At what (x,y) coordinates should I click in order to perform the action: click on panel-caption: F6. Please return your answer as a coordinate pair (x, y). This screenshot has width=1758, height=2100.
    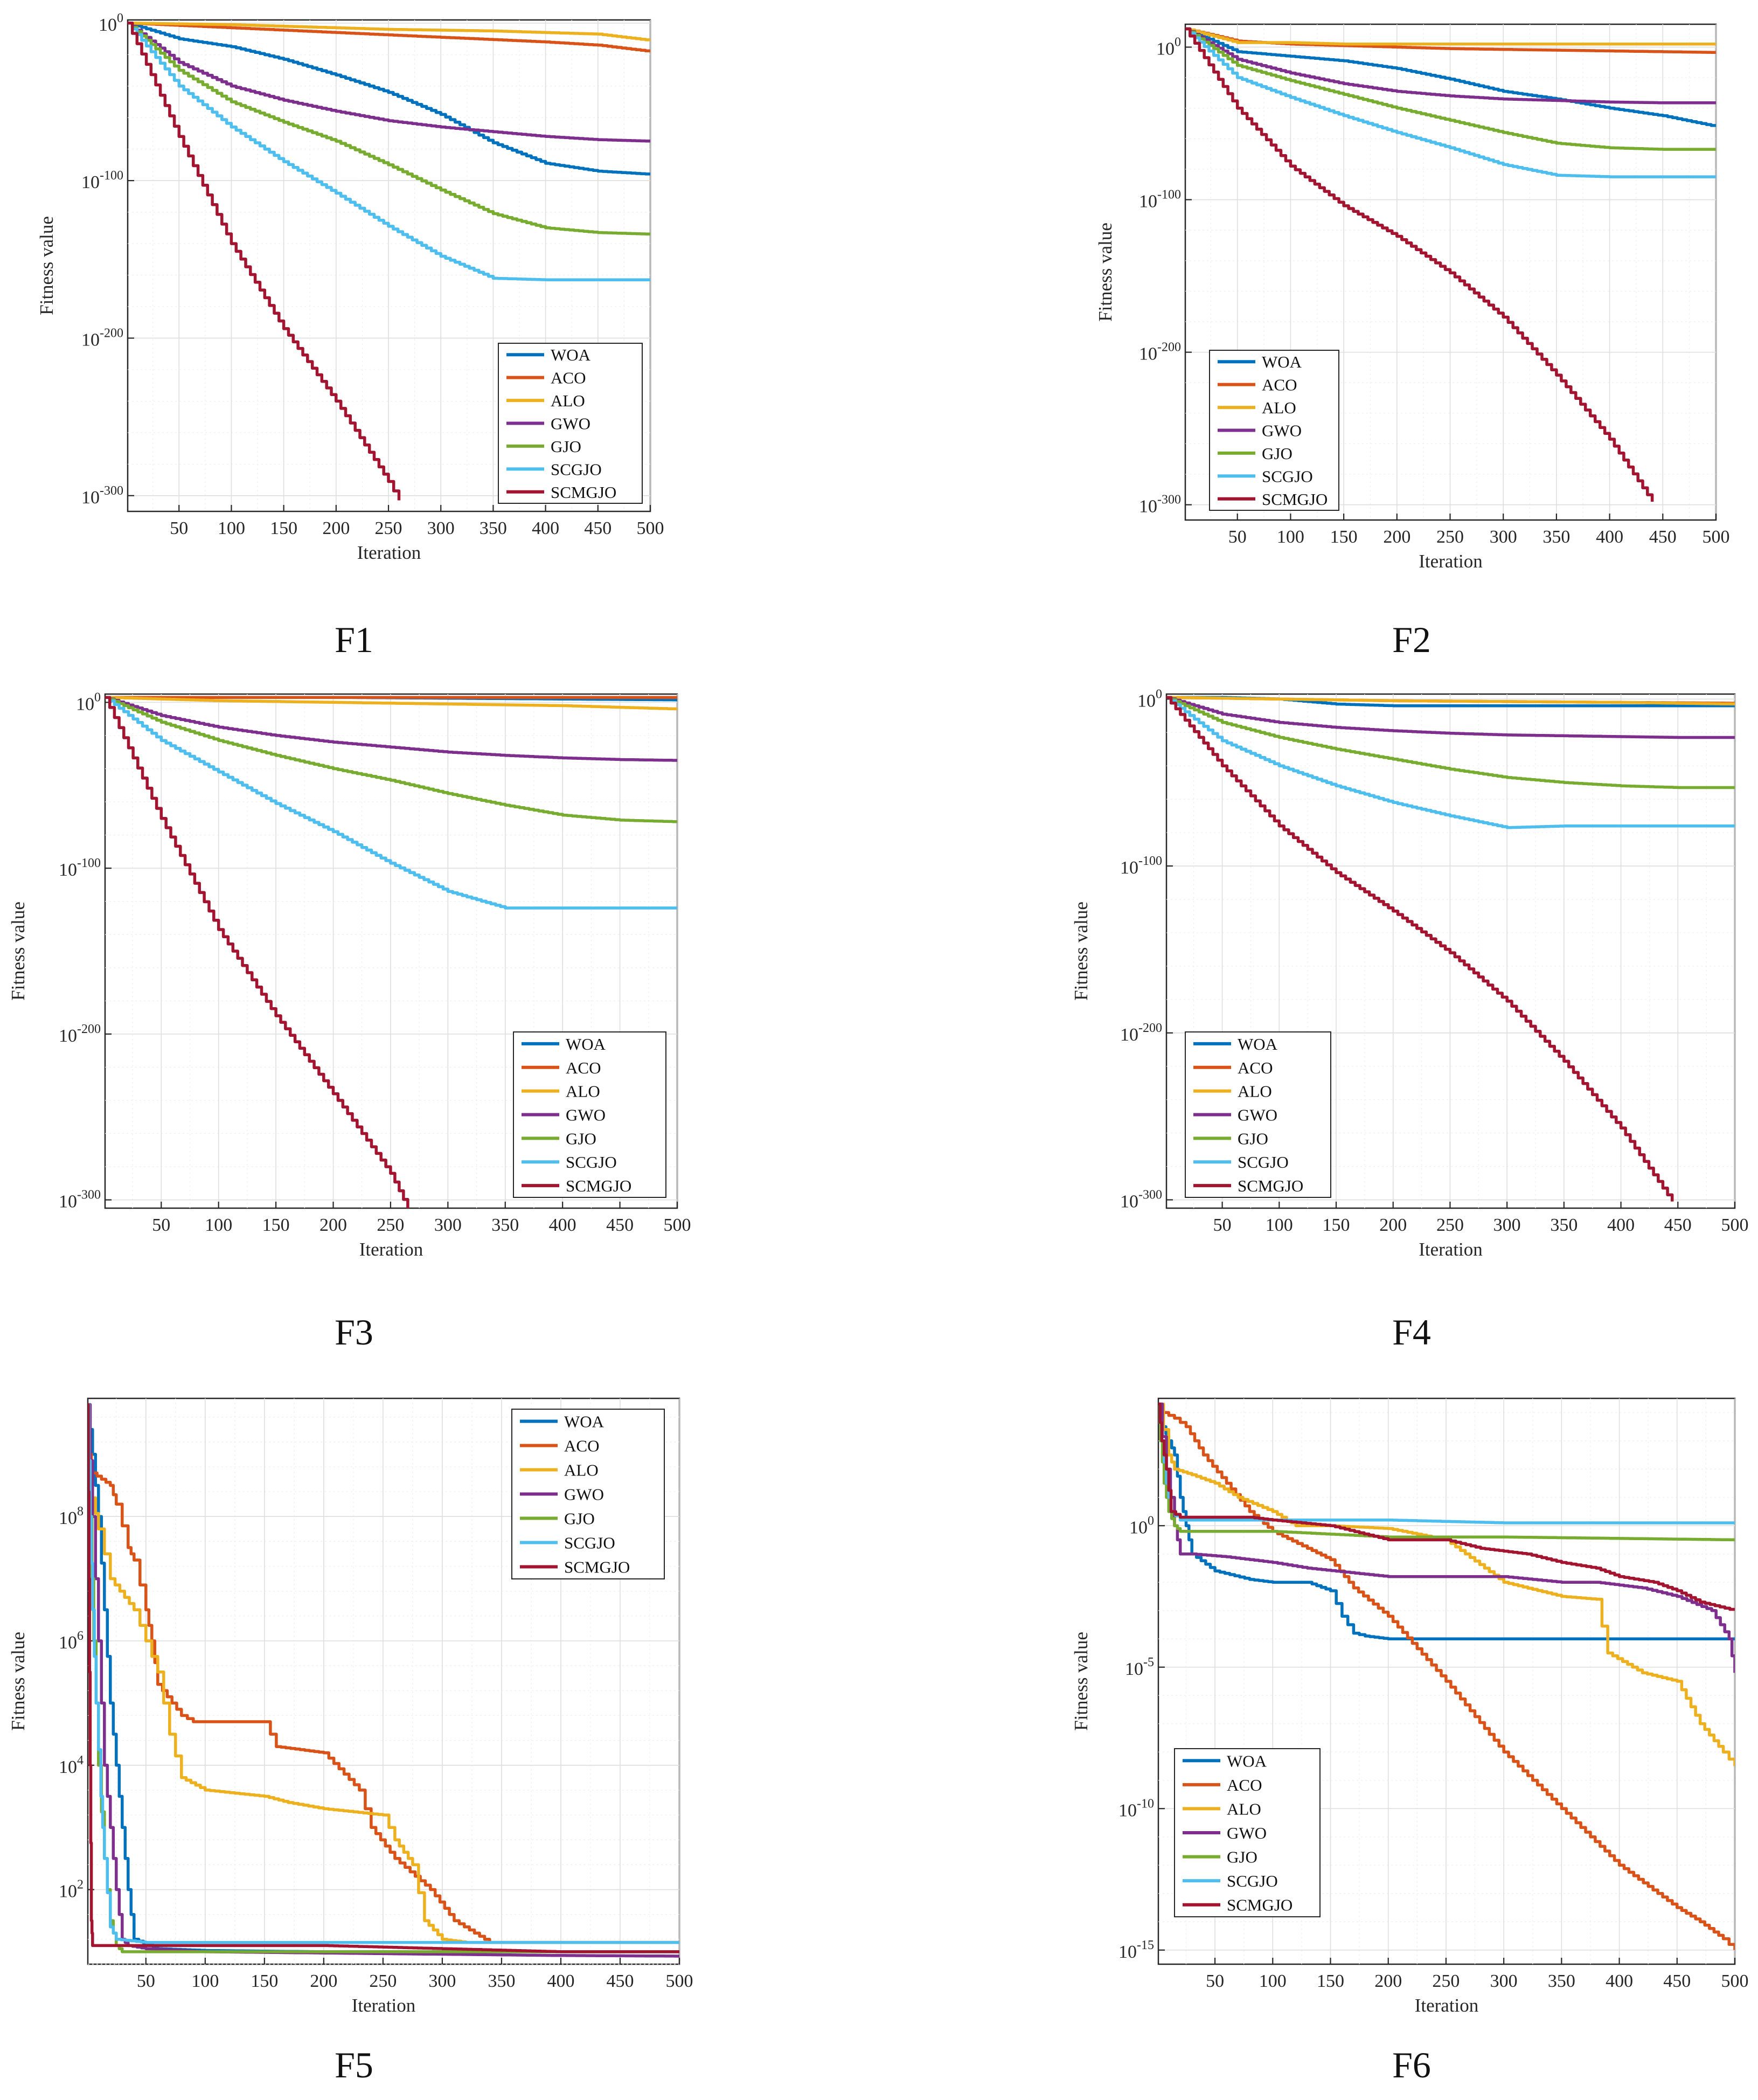
    Looking at the image, I should click on (1411, 2064).